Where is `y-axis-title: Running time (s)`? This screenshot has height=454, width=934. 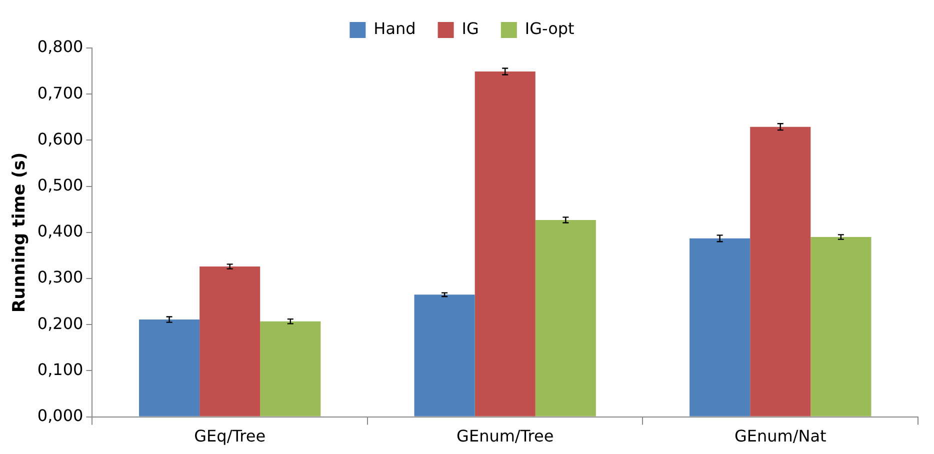
y-axis-title: Running time (s) is located at coordinates (20, 232).